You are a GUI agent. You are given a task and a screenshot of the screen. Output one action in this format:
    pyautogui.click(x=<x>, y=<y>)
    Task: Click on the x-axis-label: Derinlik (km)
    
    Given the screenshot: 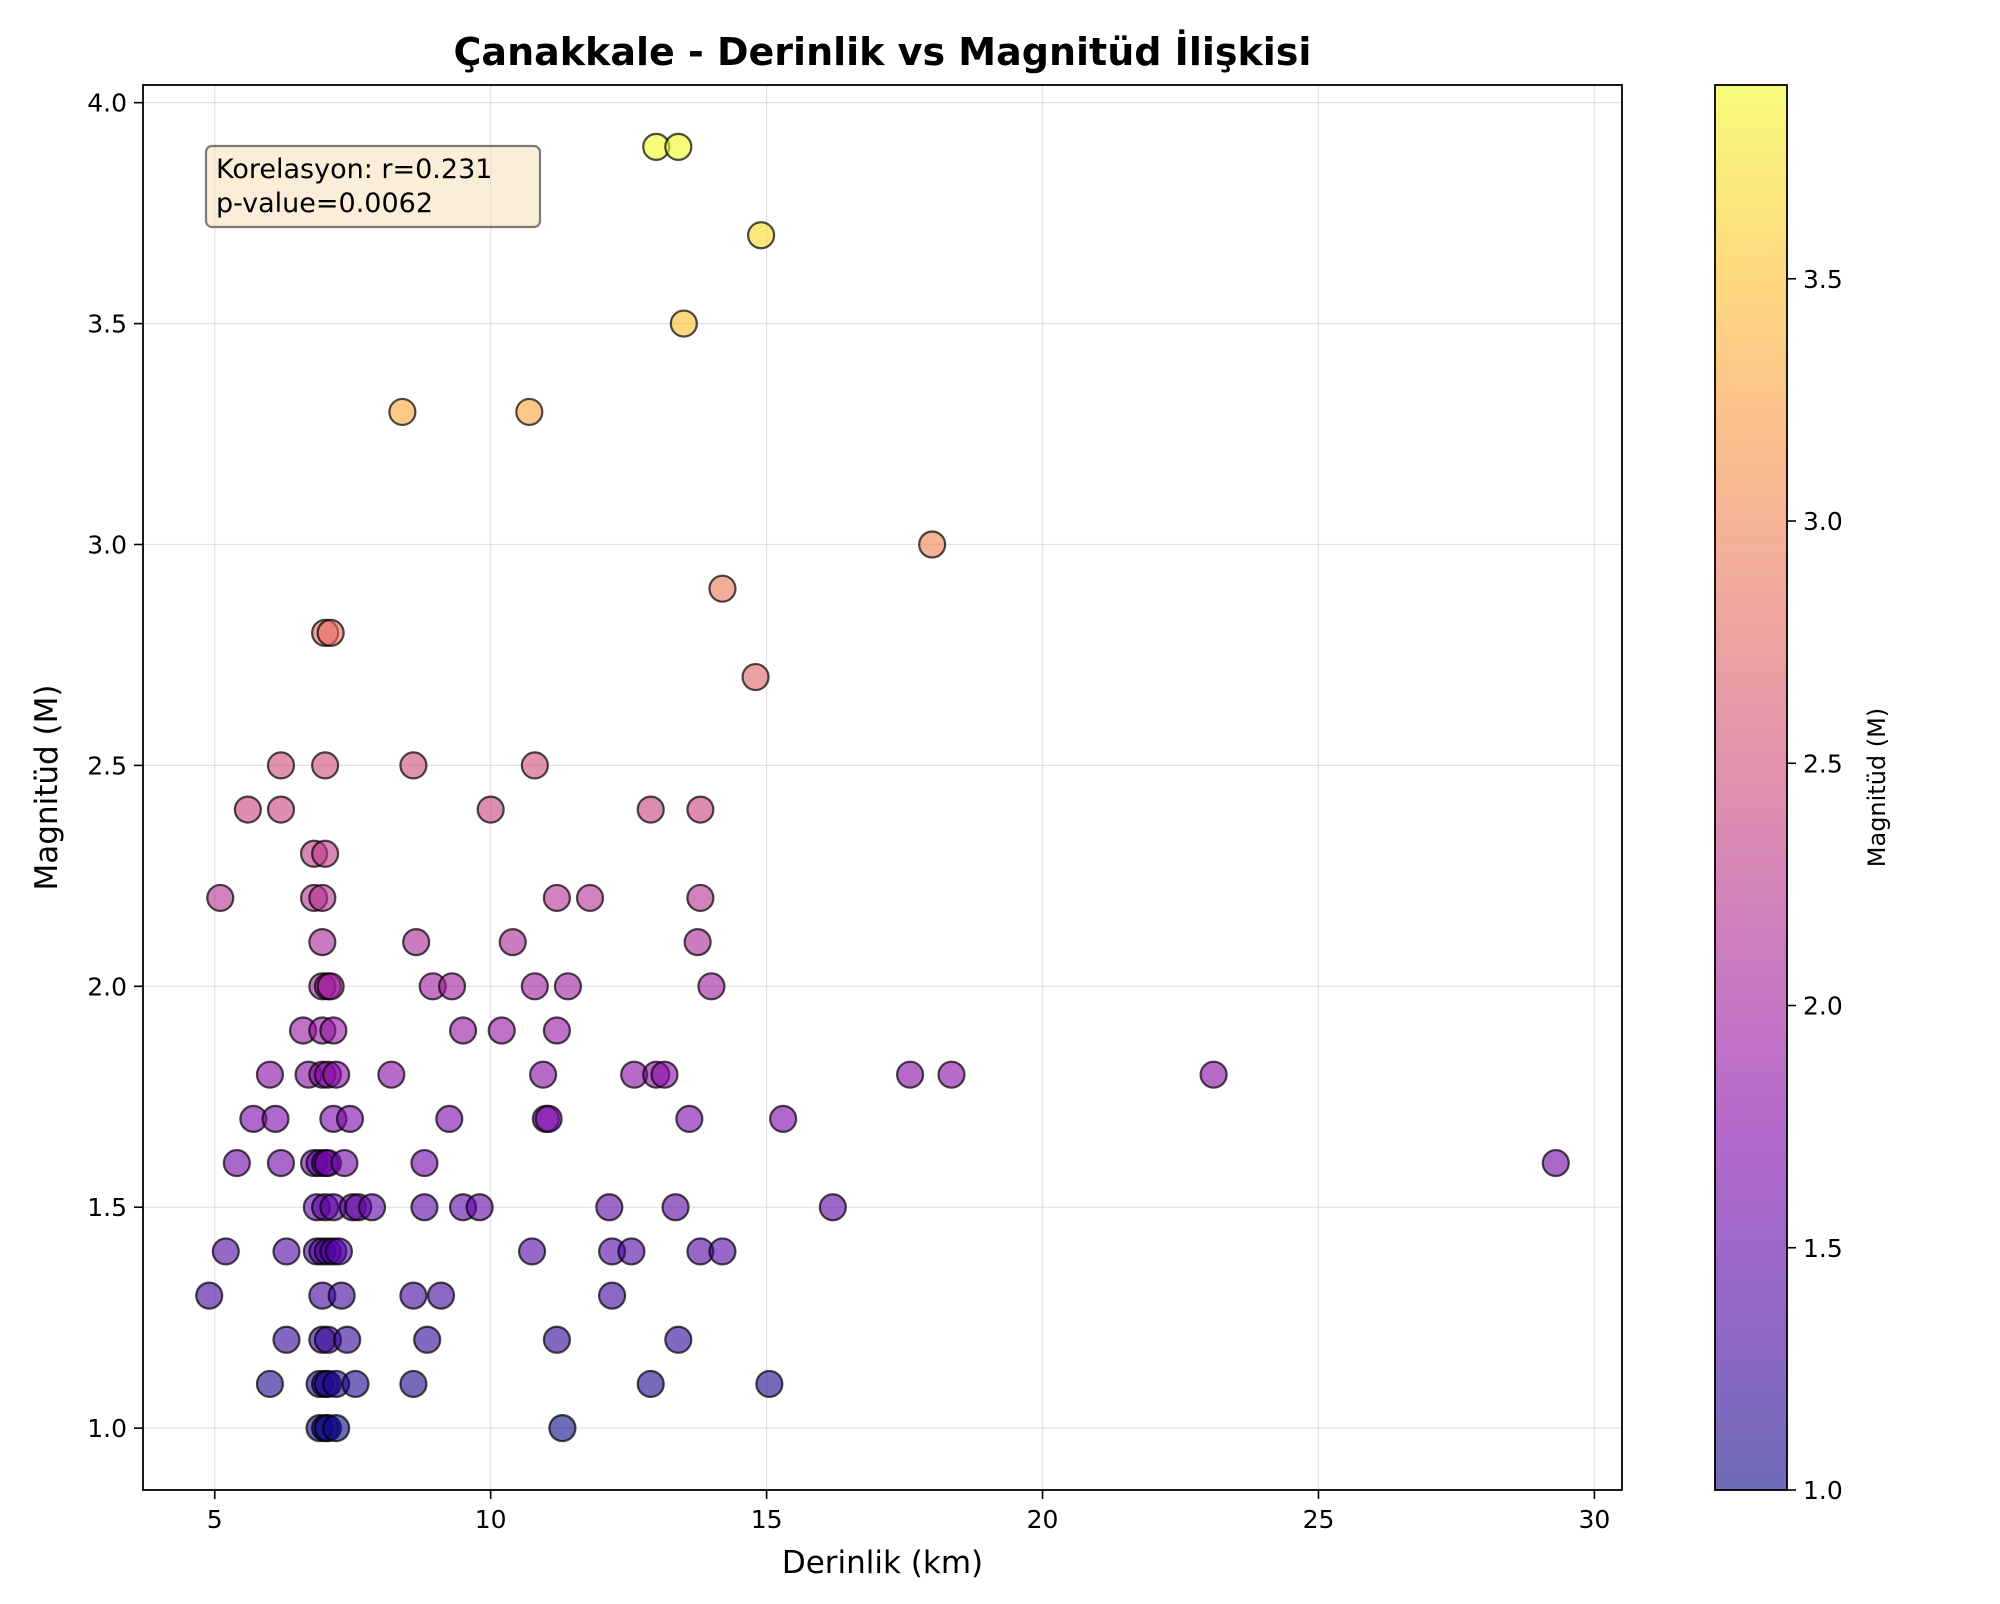 What is the action you would take?
    pyautogui.click(x=882, y=1563)
    